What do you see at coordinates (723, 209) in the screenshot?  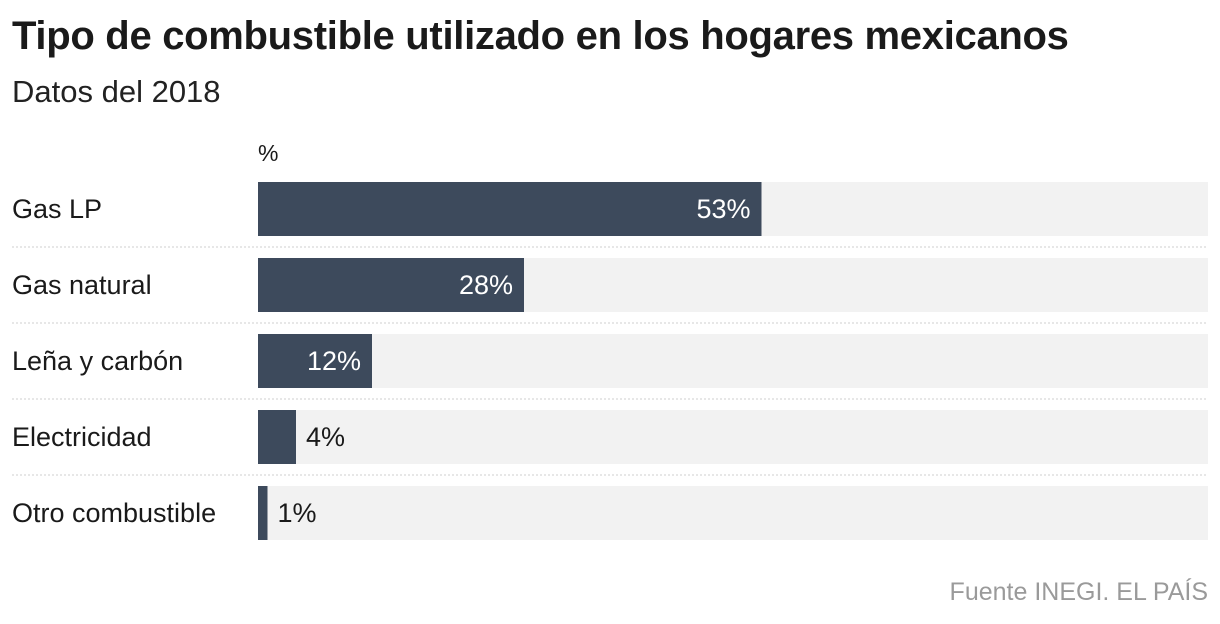 I see `value-label: 53%` at bounding box center [723, 209].